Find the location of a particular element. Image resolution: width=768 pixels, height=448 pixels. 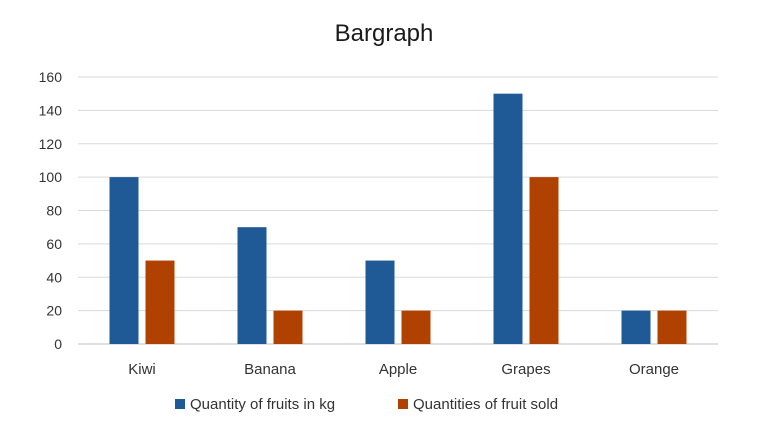

x-tick-label: Apple is located at coordinates (398, 369).